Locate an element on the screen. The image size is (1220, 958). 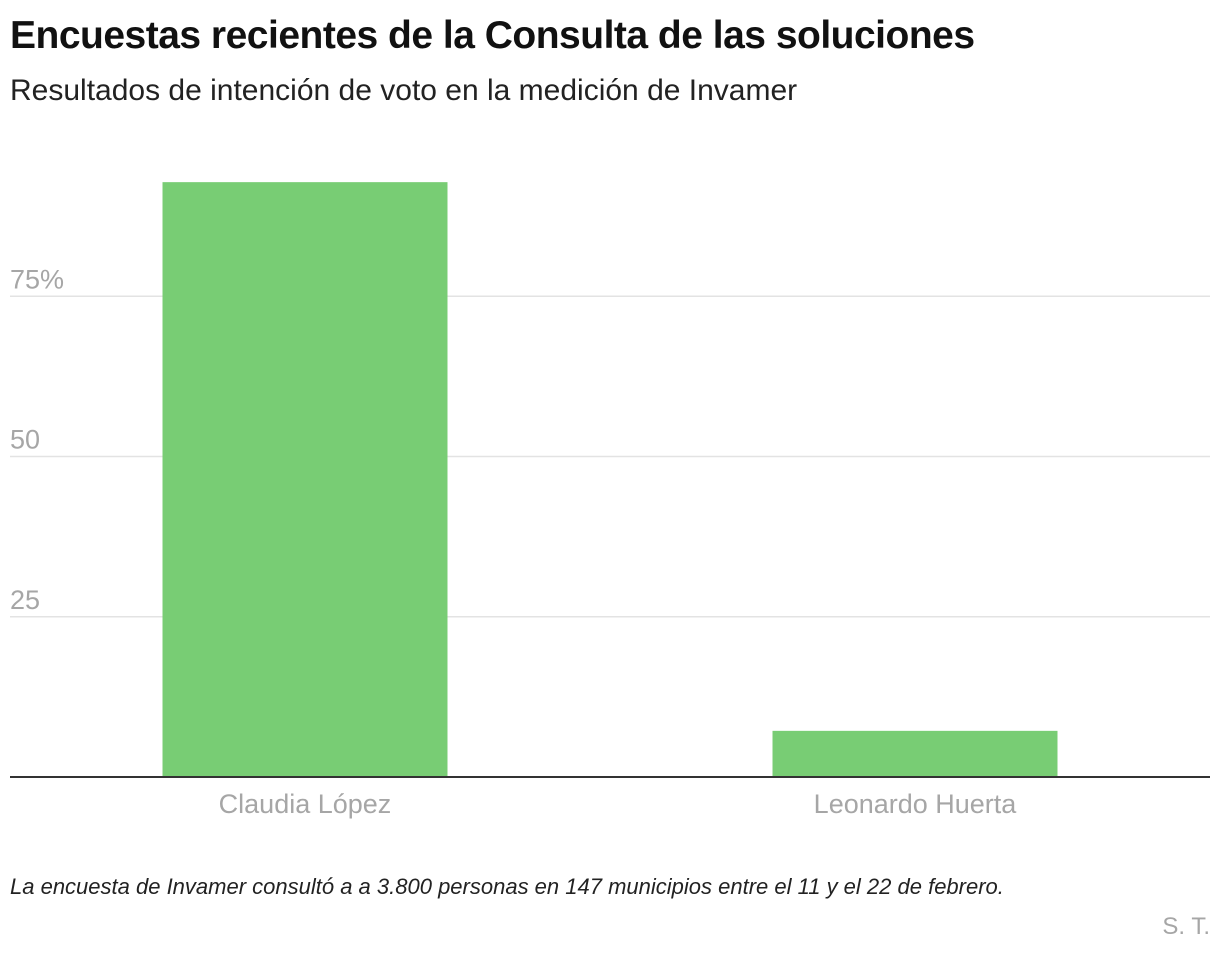
credit: S. T. is located at coordinates (1186, 926).